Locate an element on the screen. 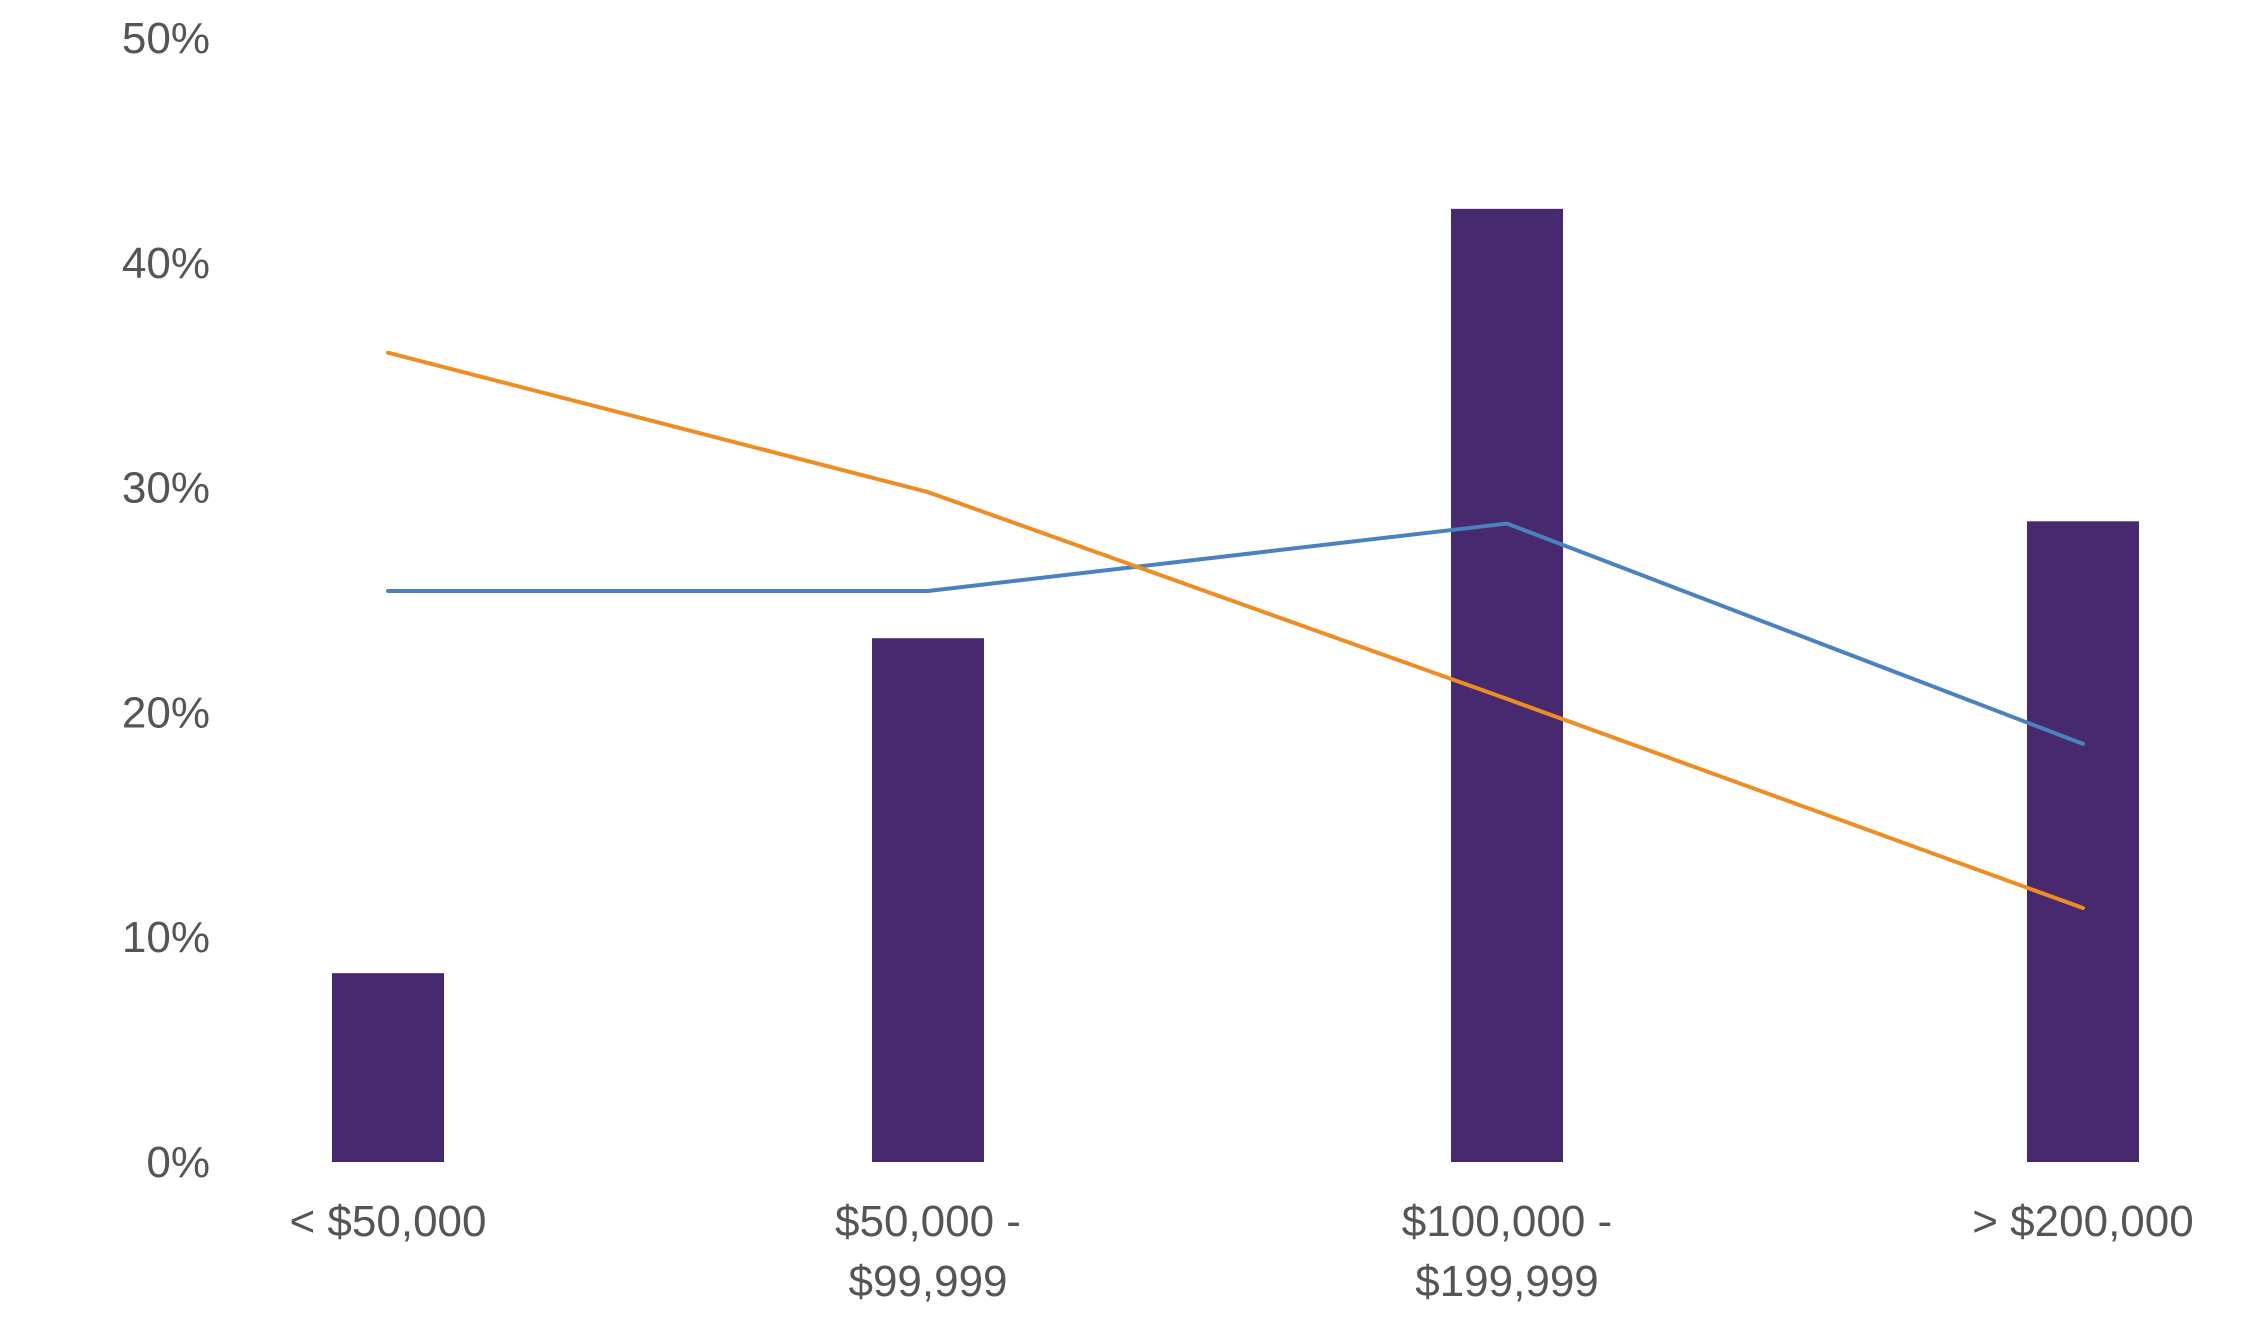 This screenshot has height=1342, width=2261. y-tick-label: 50% is located at coordinates (166, 38).